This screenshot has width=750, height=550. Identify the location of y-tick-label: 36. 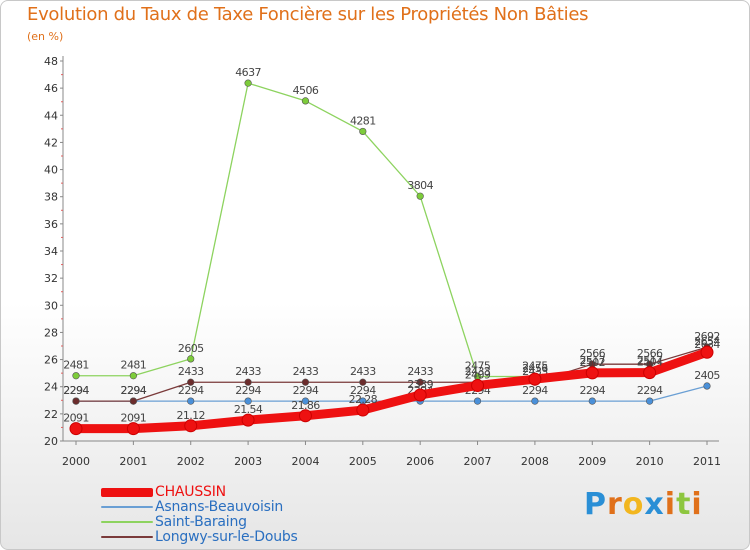
(51, 224).